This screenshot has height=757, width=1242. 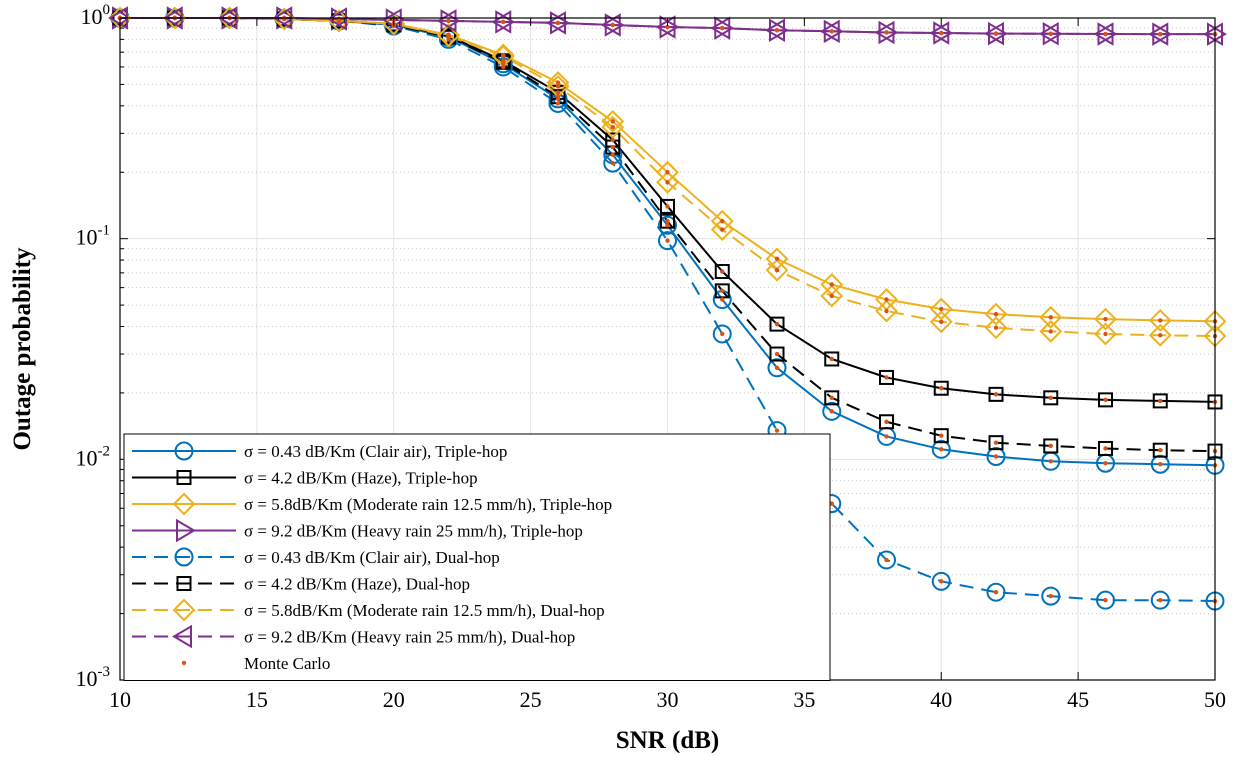 What do you see at coordinates (668, 740) in the screenshot?
I see `x-axis-title: SNR (dB)` at bounding box center [668, 740].